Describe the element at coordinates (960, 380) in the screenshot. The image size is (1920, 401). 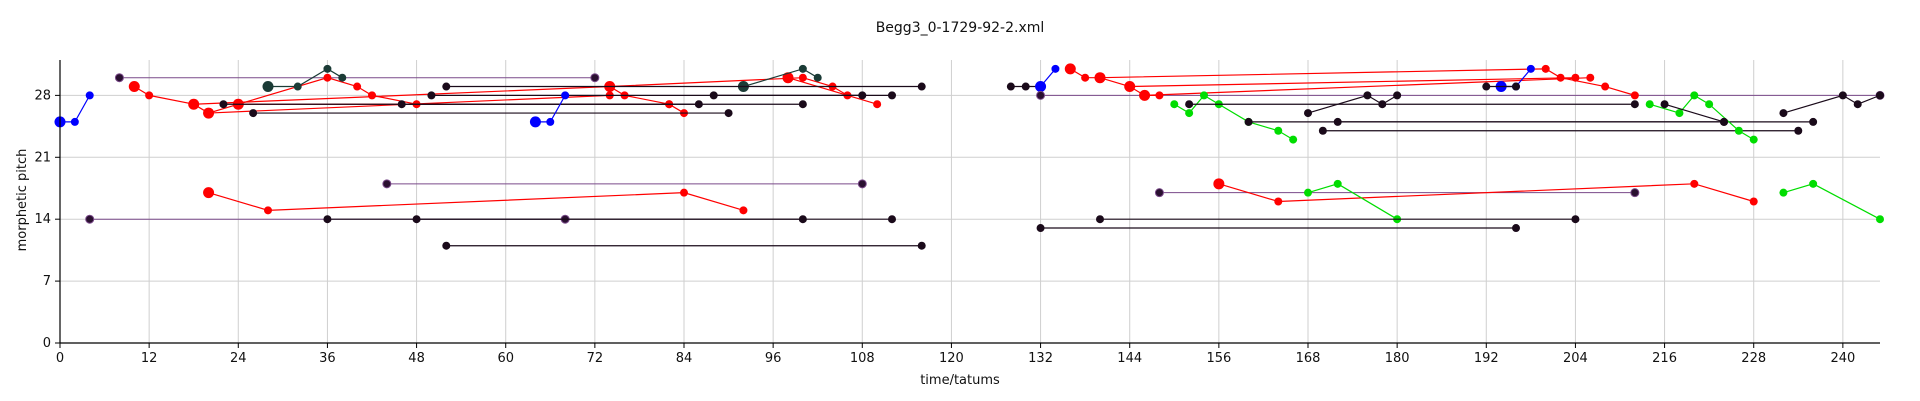
I see `x-axis-label: time/tatums` at that location.